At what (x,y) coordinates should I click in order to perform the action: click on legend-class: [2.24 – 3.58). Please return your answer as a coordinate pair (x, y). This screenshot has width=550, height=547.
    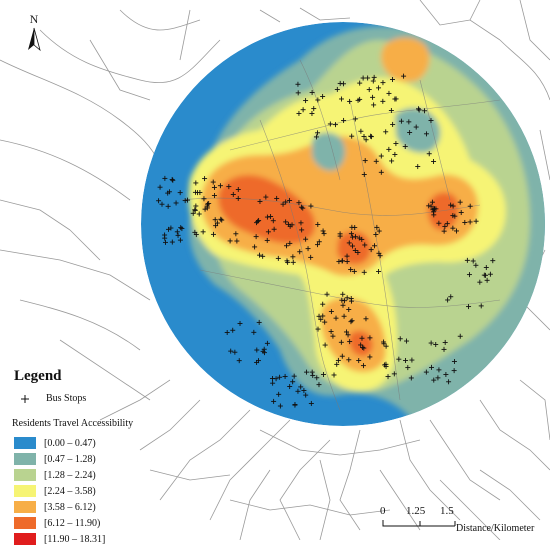
    Looking at the image, I should click on (59, 491).